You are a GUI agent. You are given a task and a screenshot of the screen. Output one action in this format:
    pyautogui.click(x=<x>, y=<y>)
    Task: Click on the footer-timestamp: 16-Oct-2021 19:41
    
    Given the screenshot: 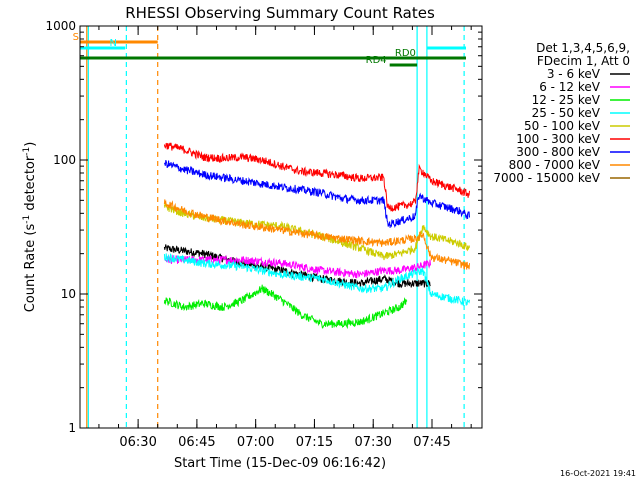 What is the action you would take?
    pyautogui.click(x=598, y=473)
    